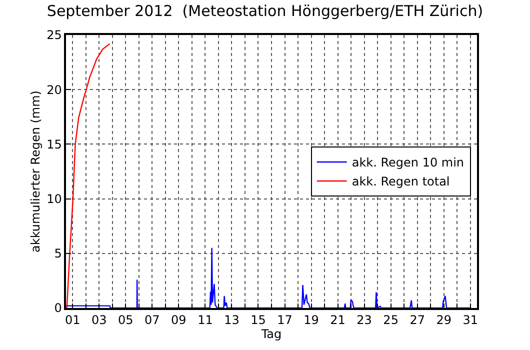  Describe the element at coordinates (54, 144) in the screenshot. I see `y-tick-label: 15` at that location.